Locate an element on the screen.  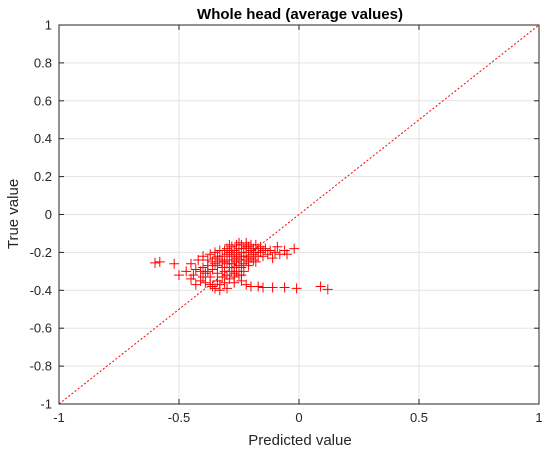
y-tick-label: -0.2 is located at coordinates (41, 252).